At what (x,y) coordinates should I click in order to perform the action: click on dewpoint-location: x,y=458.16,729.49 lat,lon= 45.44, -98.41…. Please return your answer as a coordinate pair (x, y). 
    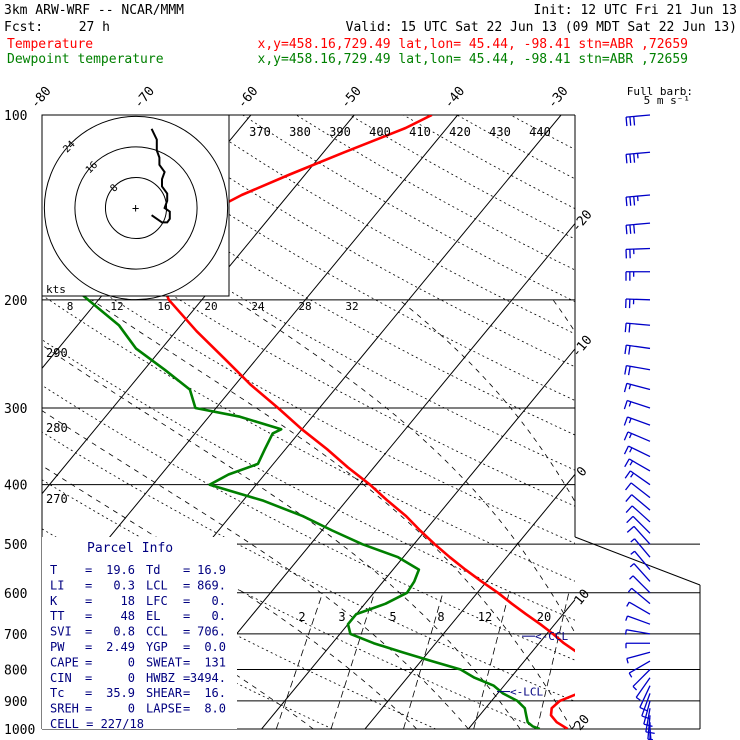
    Looking at the image, I should click on (473, 59).